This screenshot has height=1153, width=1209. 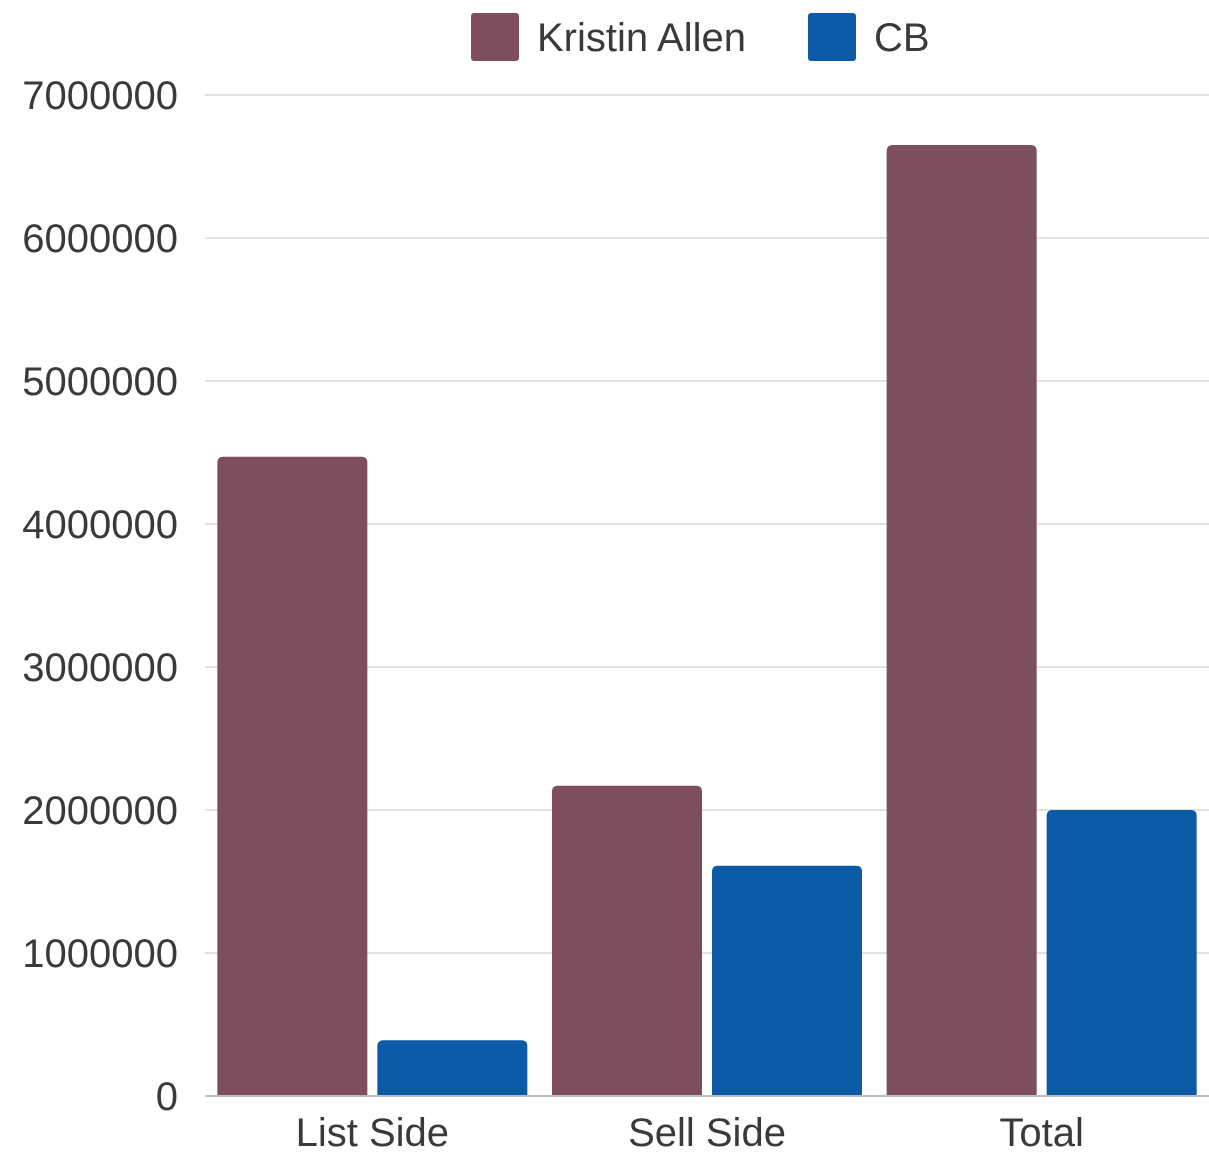 What do you see at coordinates (902, 38) in the screenshot?
I see `legend-label: CB` at bounding box center [902, 38].